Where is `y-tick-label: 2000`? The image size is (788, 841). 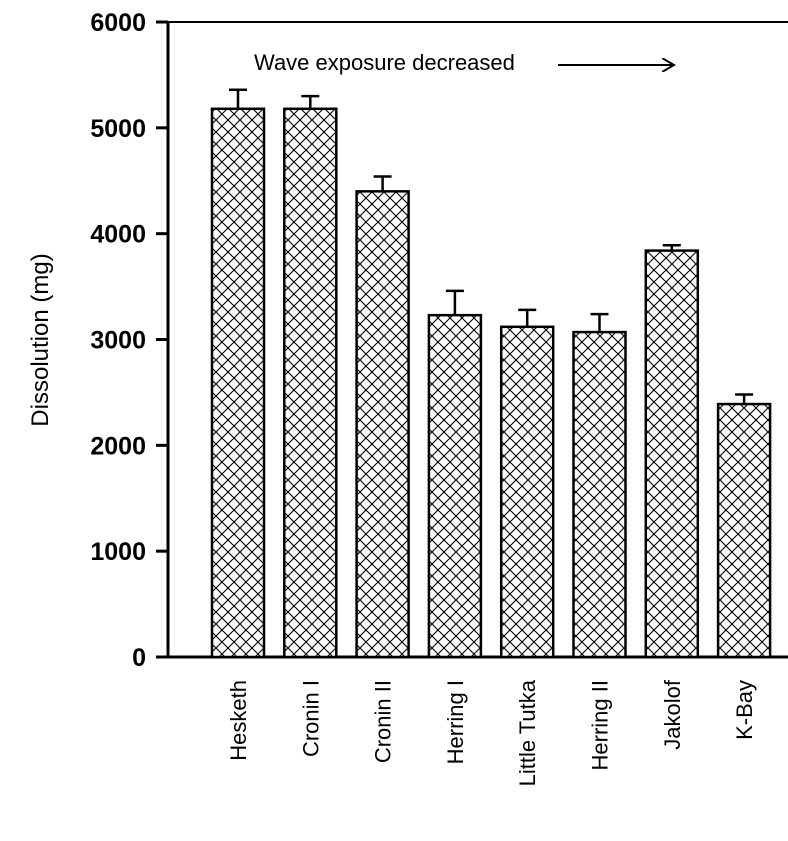 y-tick-label: 2000 is located at coordinates (118, 446).